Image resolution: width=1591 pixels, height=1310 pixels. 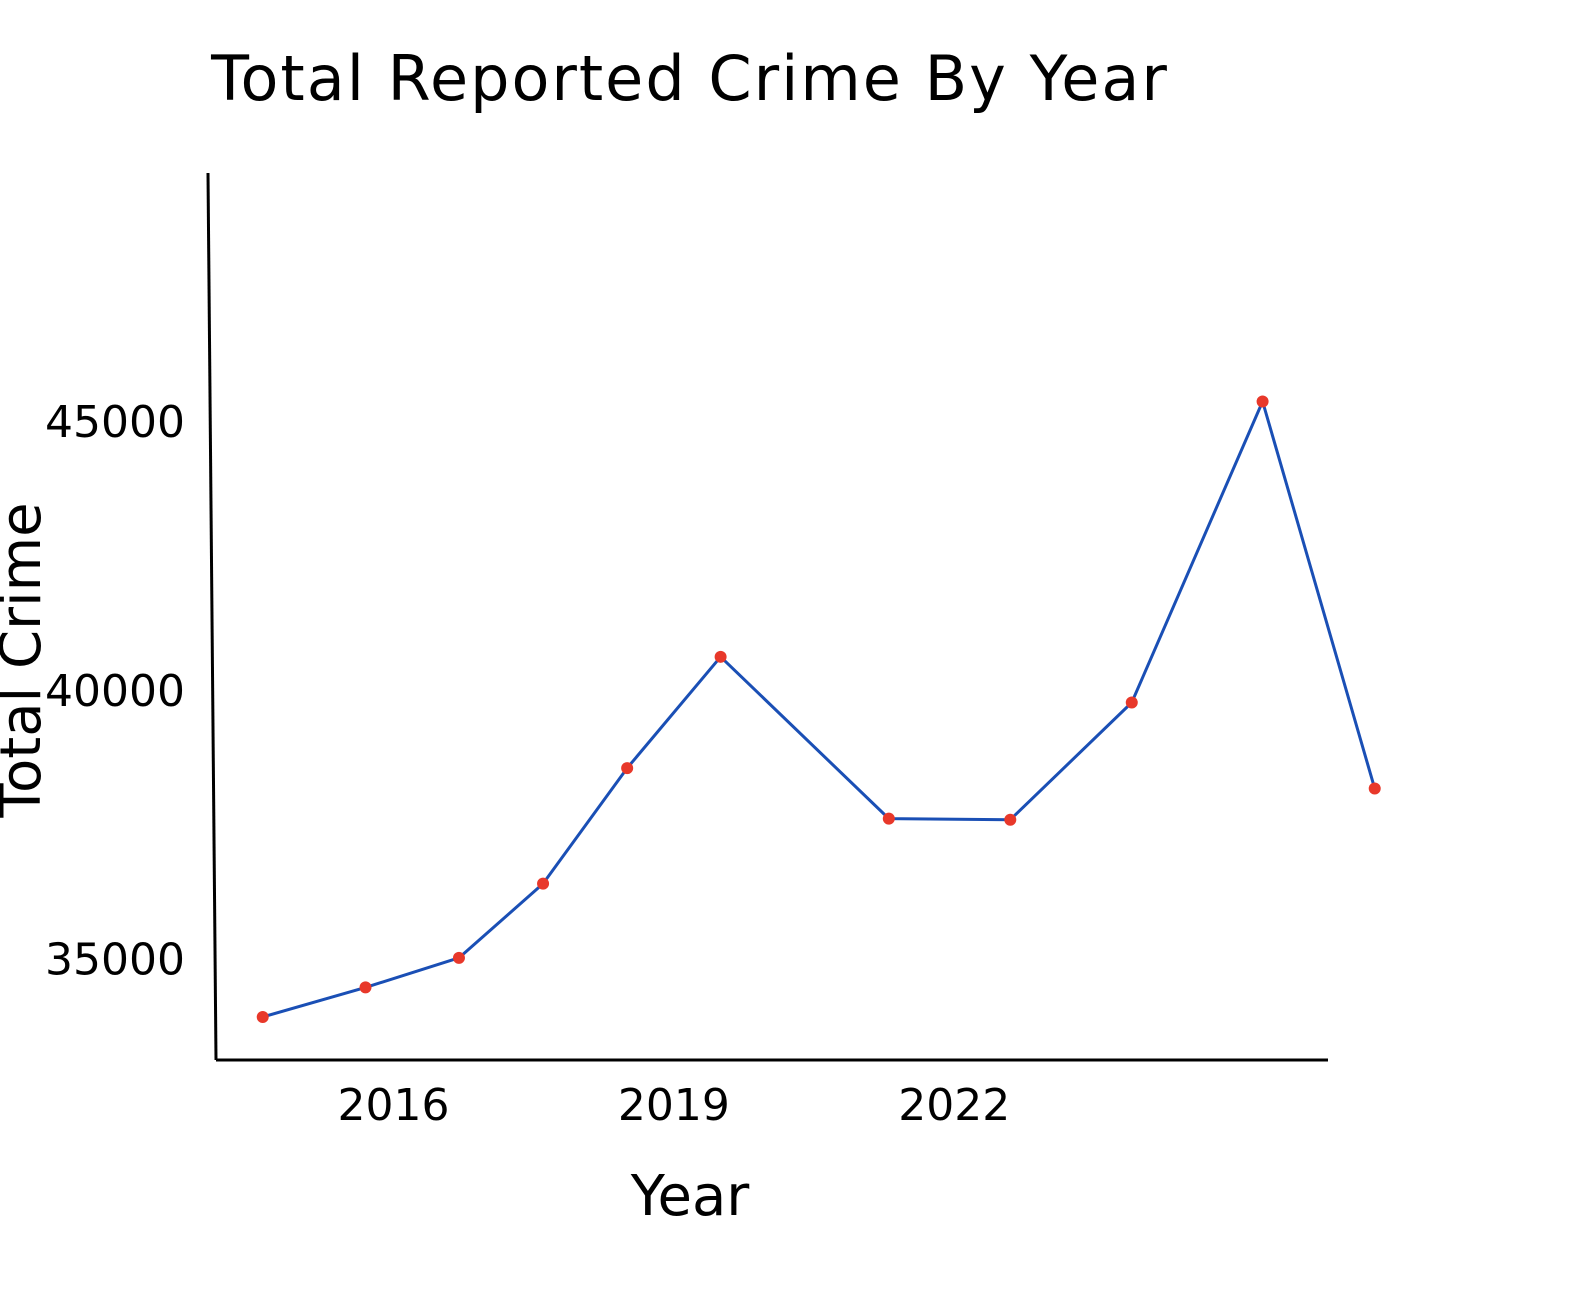 What do you see at coordinates (115, 422) in the screenshot?
I see `y-tick-label: 45000` at bounding box center [115, 422].